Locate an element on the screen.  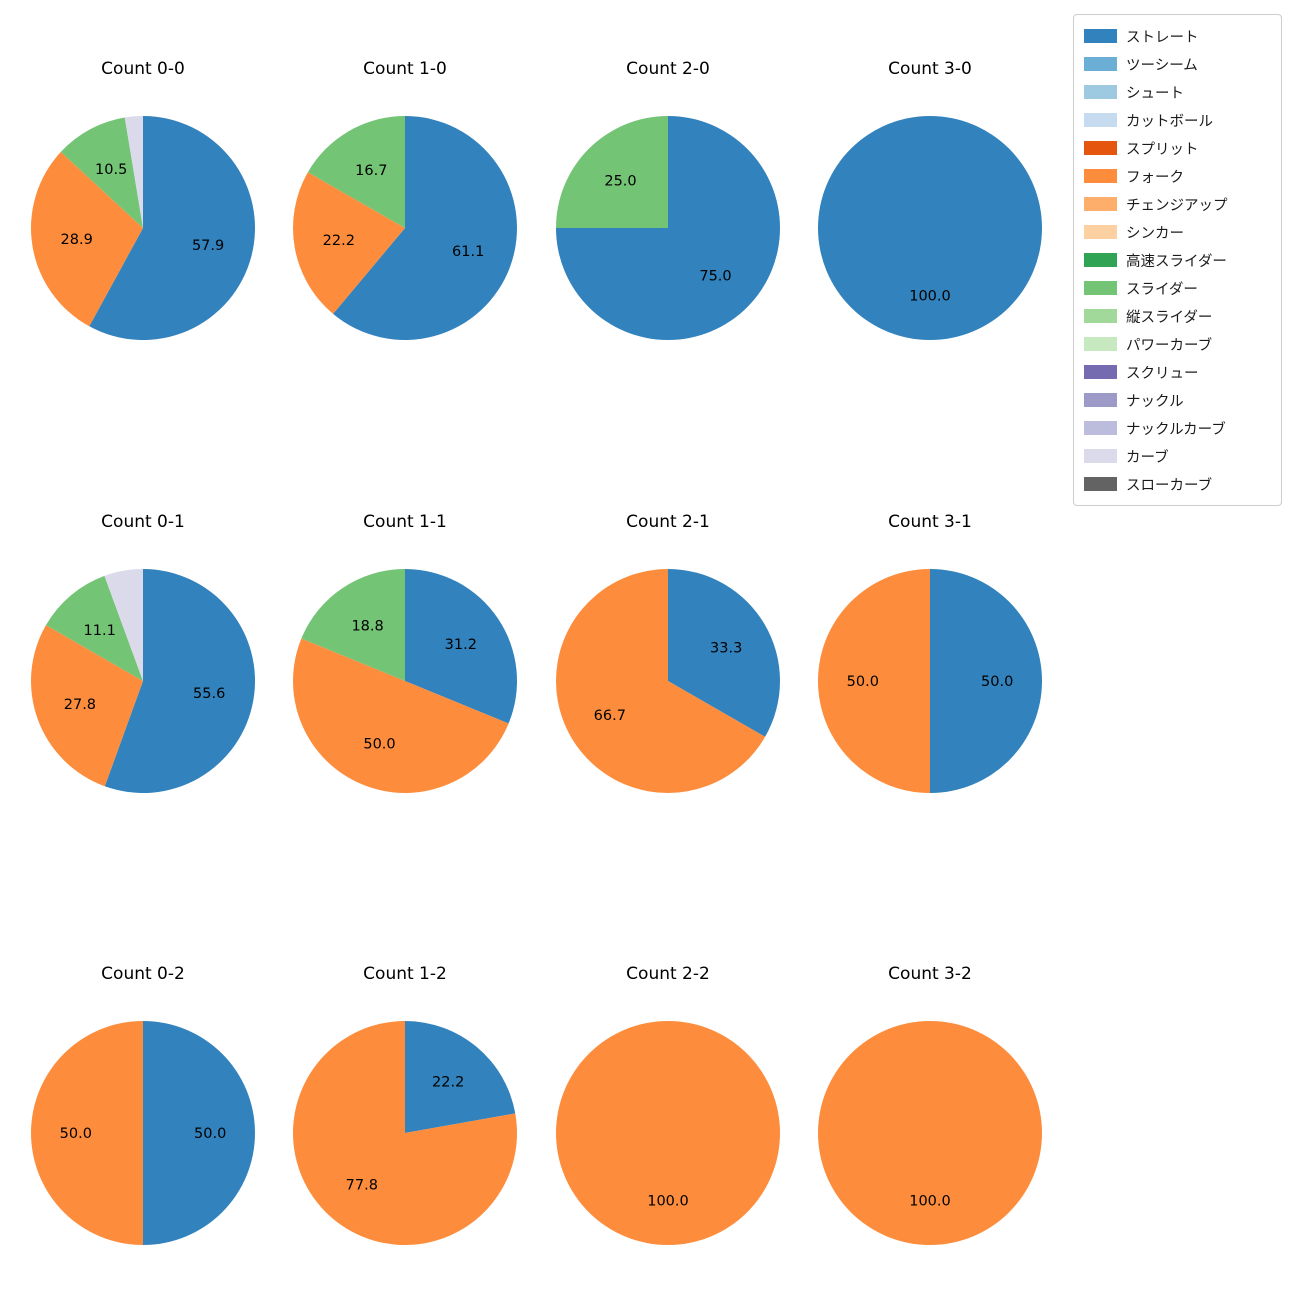
pie-chart-count-2-1: Count 2-1 33.3 66.7 is located at coordinates (667, 653).